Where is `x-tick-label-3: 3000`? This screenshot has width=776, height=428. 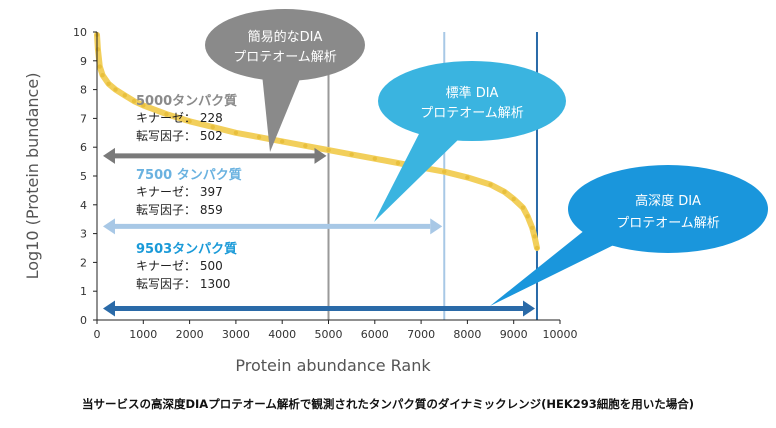
x-tick-label-3: 3000 is located at coordinates (236, 334).